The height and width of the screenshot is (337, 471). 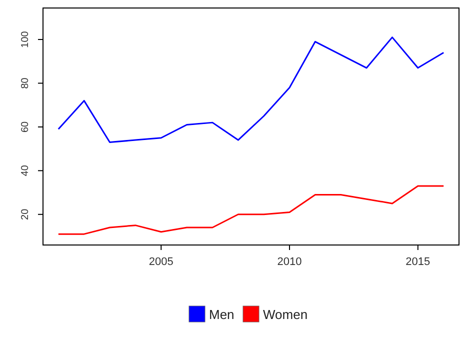 I want to click on legend-label: Men, so click(x=221, y=314).